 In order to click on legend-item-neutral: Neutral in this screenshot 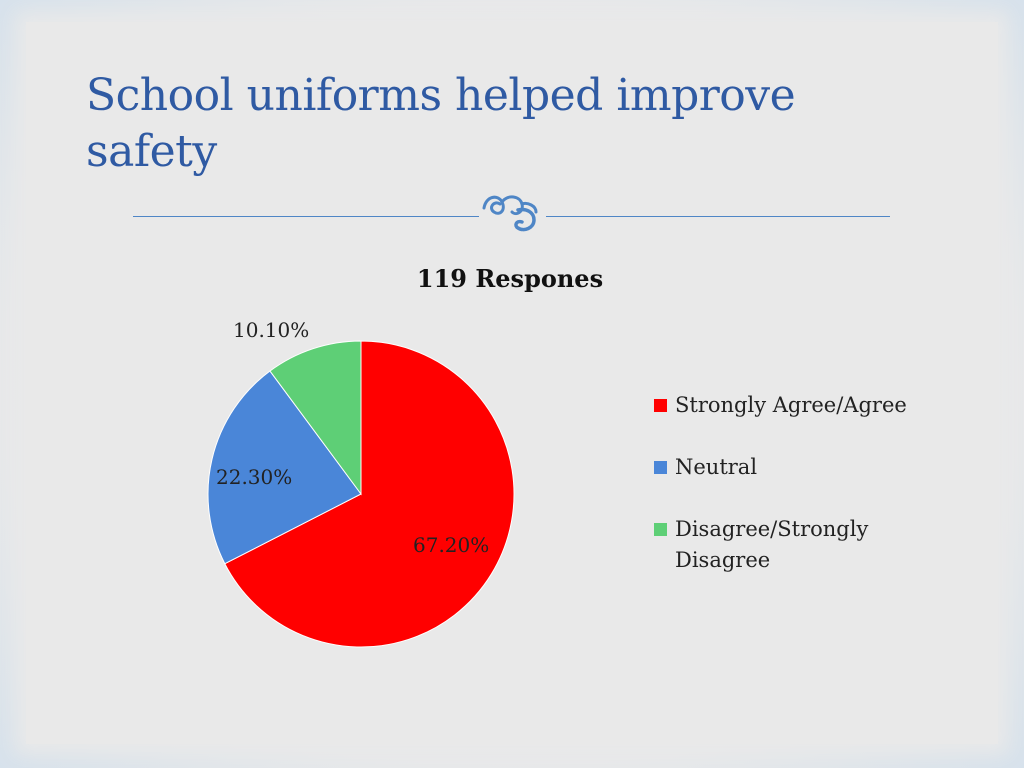, I will do `click(819, 467)`.